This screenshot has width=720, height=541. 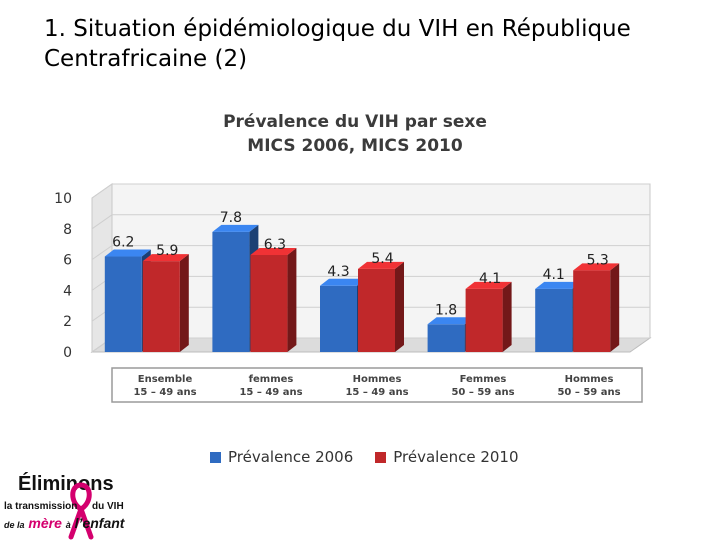 I want to click on logo-line3b: mère, so click(x=45, y=523).